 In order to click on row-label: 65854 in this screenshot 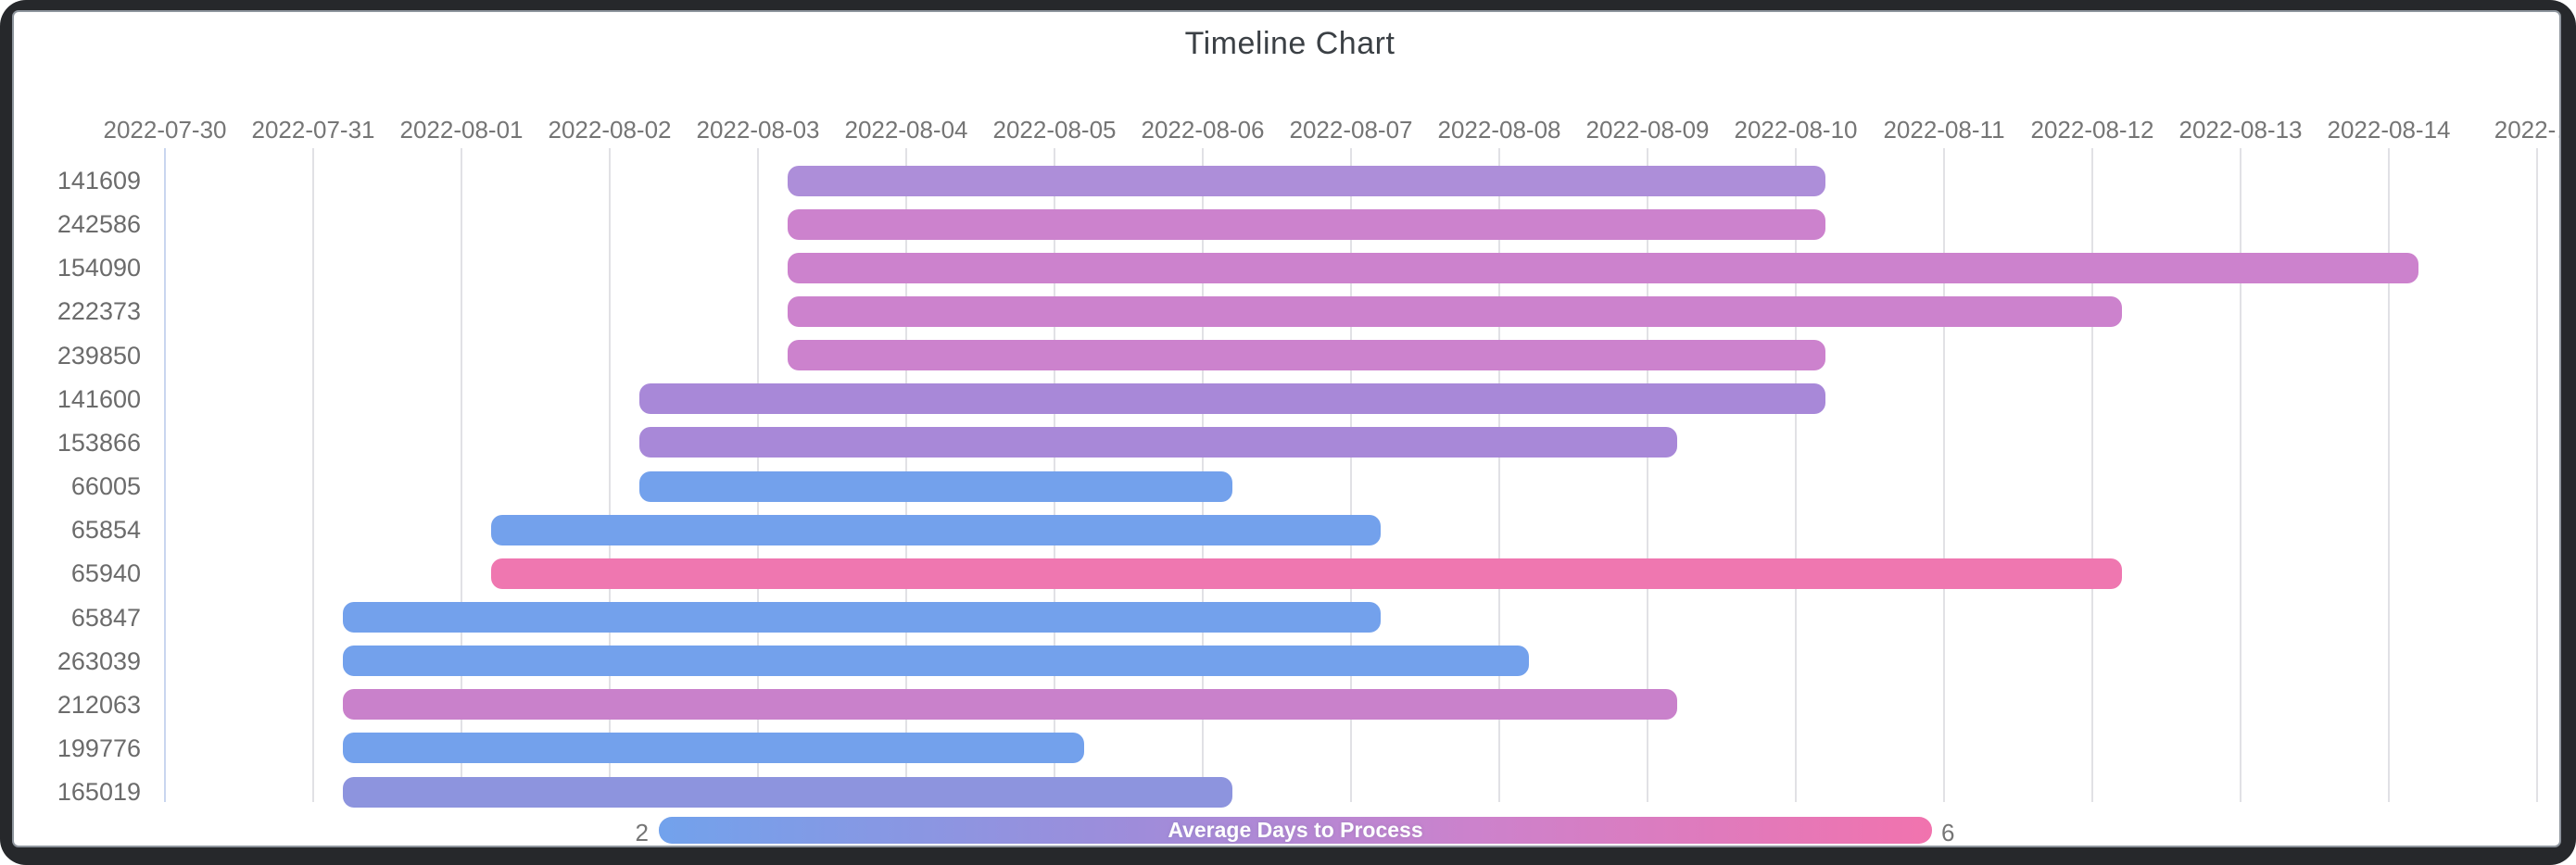, I will do `click(105, 530)`.